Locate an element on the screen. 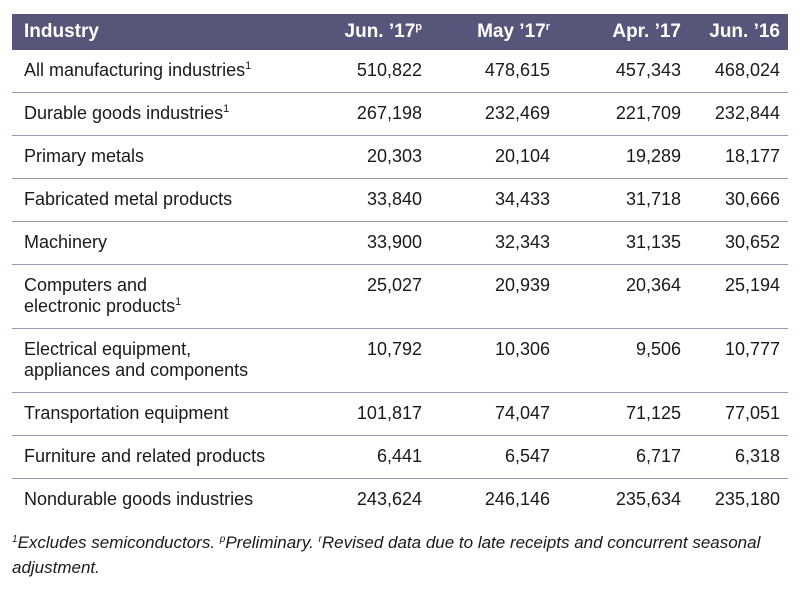  industry-name: Nondurable goods industries is located at coordinates (139, 499).